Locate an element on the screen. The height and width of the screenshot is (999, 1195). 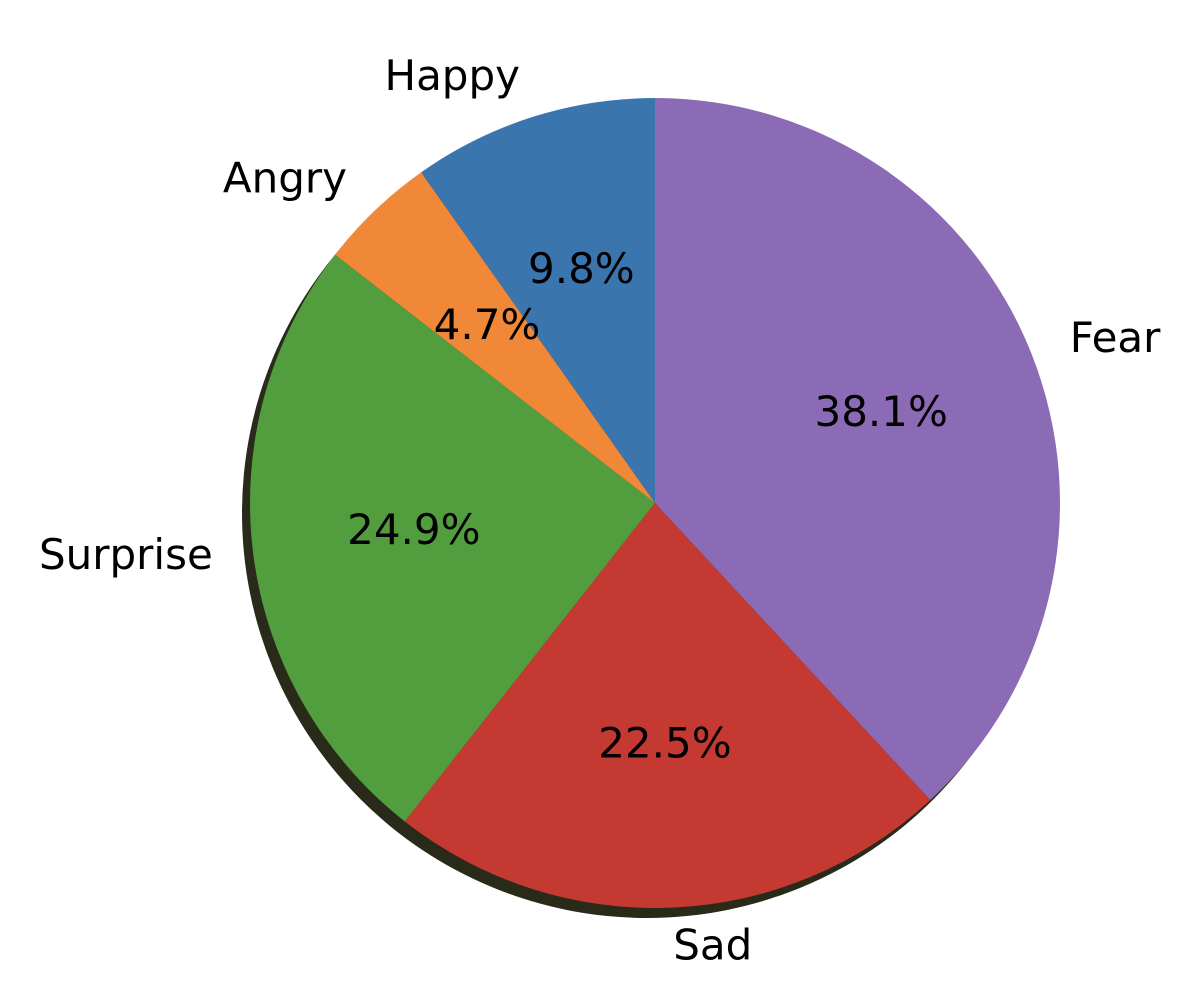
percent-label: 38.1% is located at coordinates (880, 411).